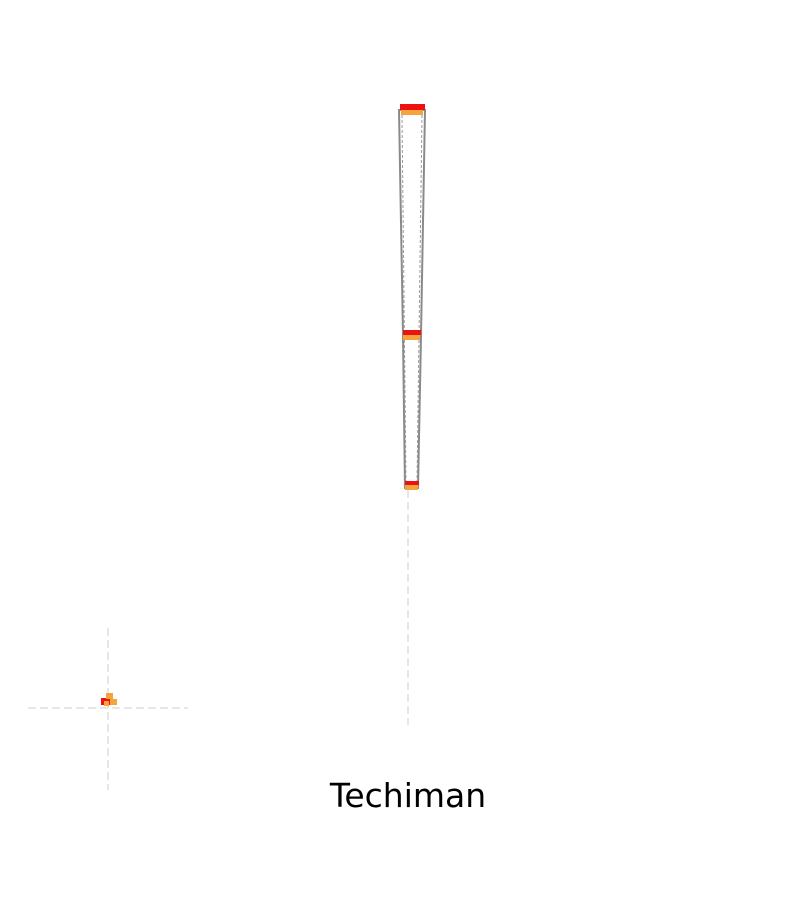  Describe the element at coordinates (412, 299) in the screenshot. I see `road-band` at that location.